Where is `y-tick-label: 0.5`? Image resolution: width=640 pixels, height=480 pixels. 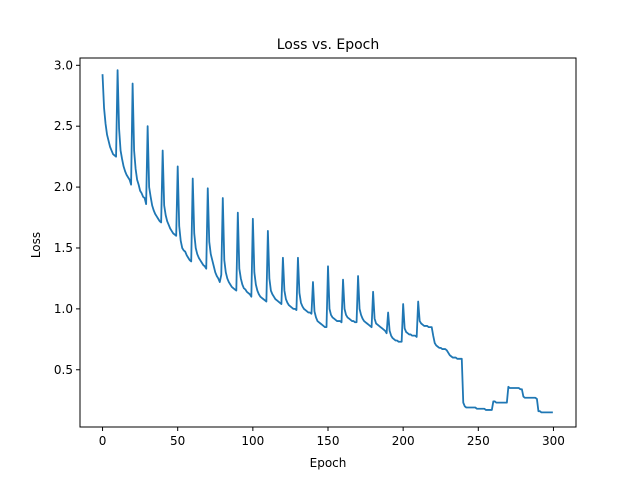
y-tick-label: 0.5 is located at coordinates (63, 370).